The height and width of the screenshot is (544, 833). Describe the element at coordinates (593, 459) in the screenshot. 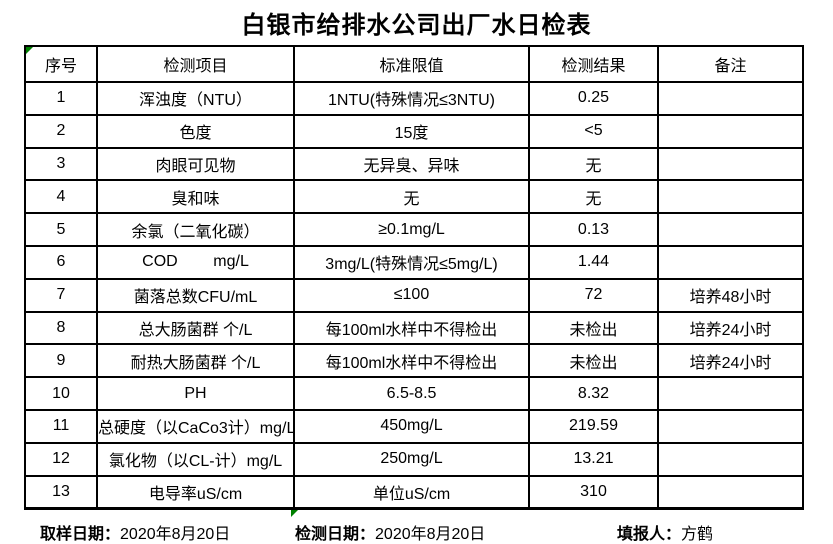

I see `cell-result: 13.21` at that location.